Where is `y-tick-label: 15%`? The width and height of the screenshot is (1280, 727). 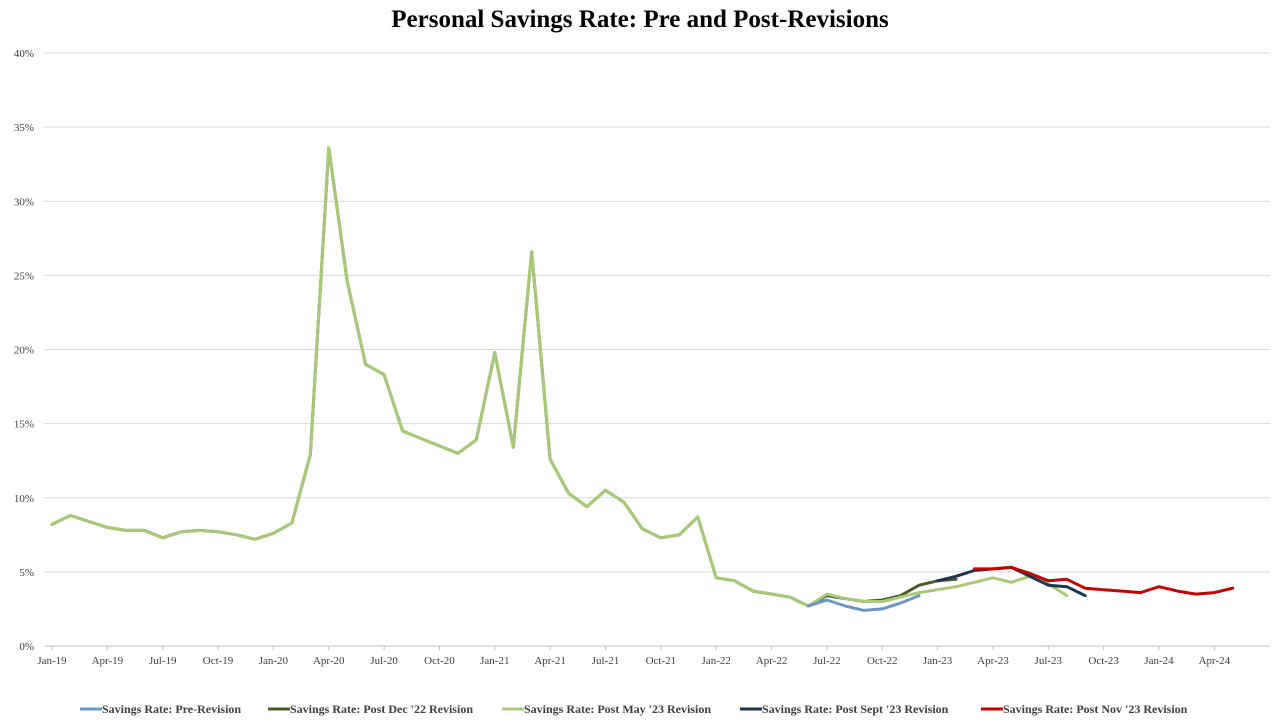 y-tick-label: 15% is located at coordinates (24, 425).